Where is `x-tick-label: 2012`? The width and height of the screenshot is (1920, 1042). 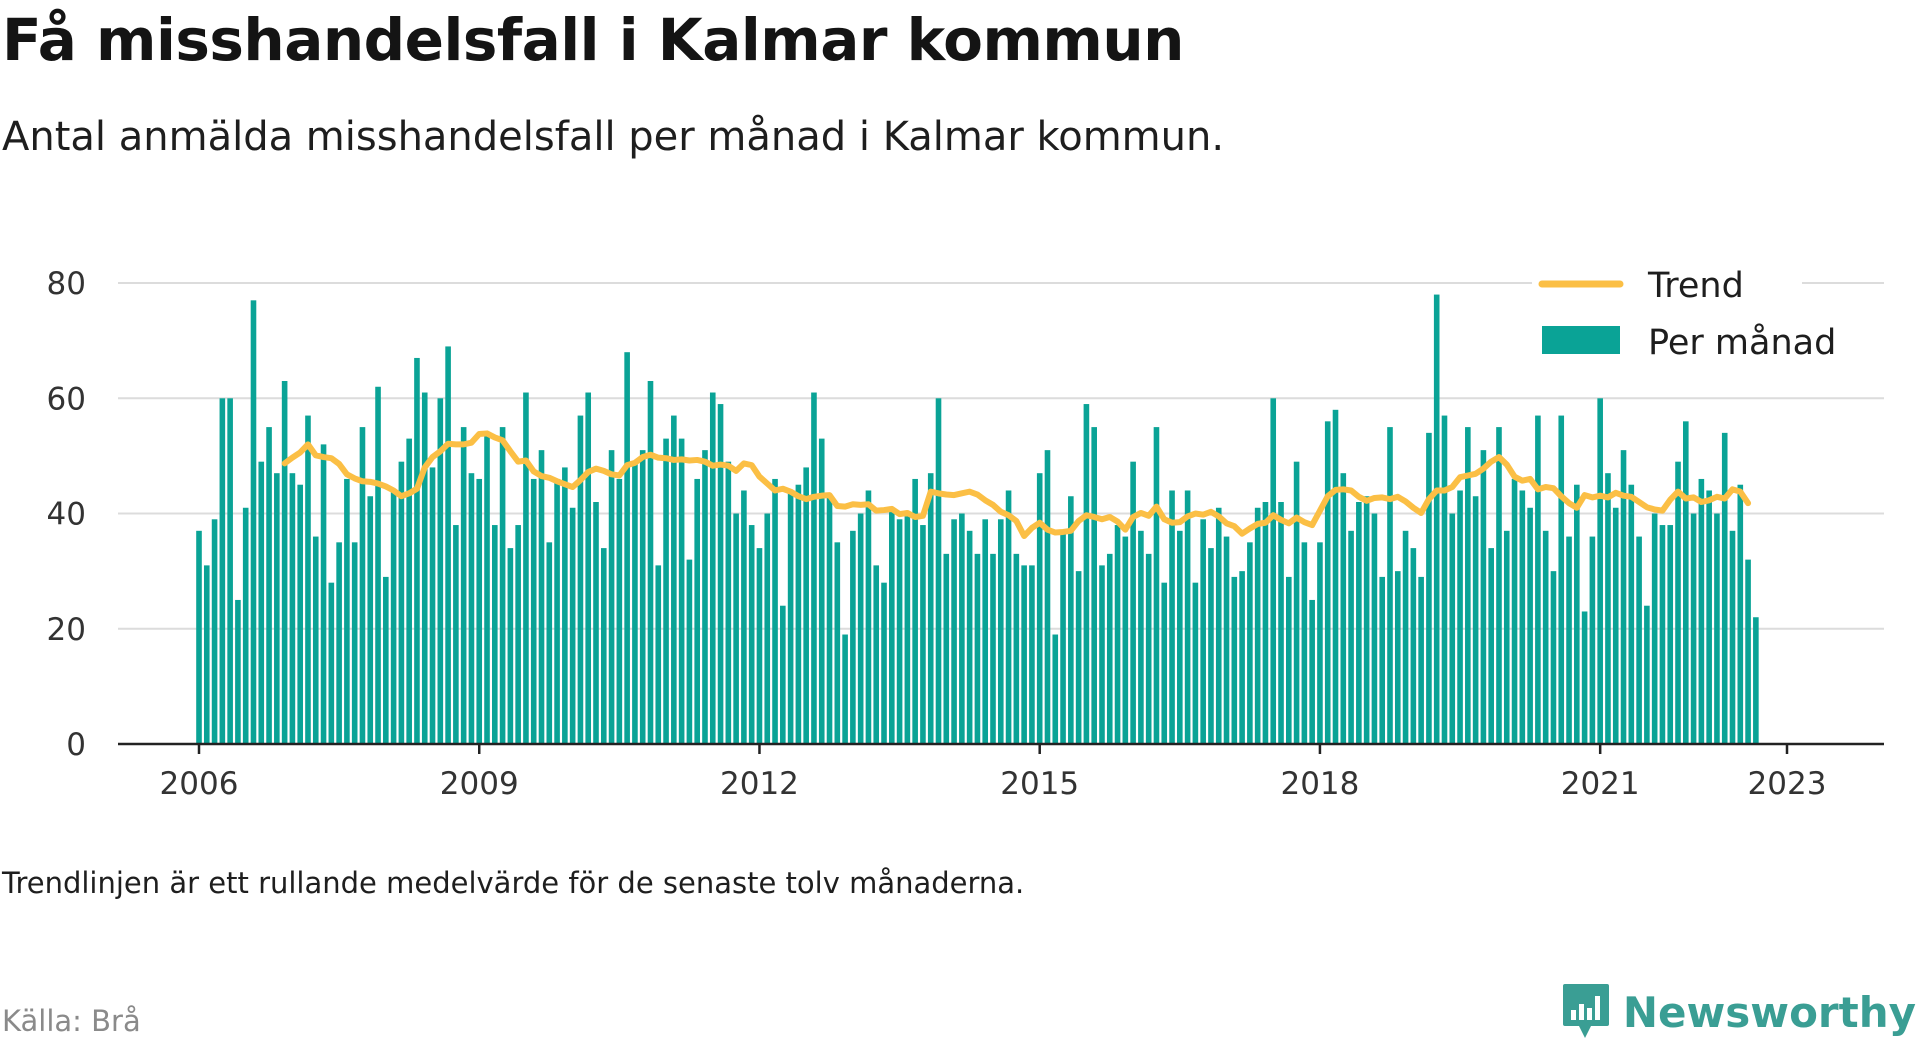 x-tick-label: 2012 is located at coordinates (759, 784).